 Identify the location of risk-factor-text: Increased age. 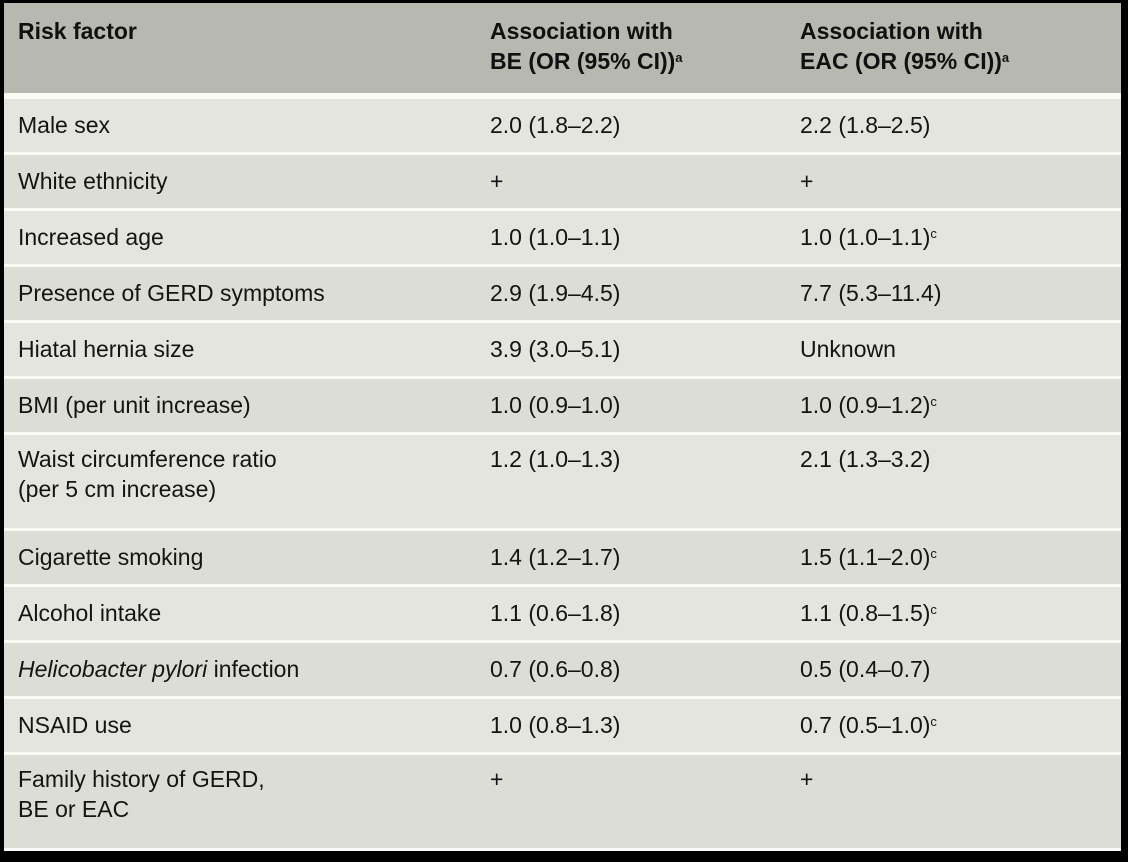
(91, 237).